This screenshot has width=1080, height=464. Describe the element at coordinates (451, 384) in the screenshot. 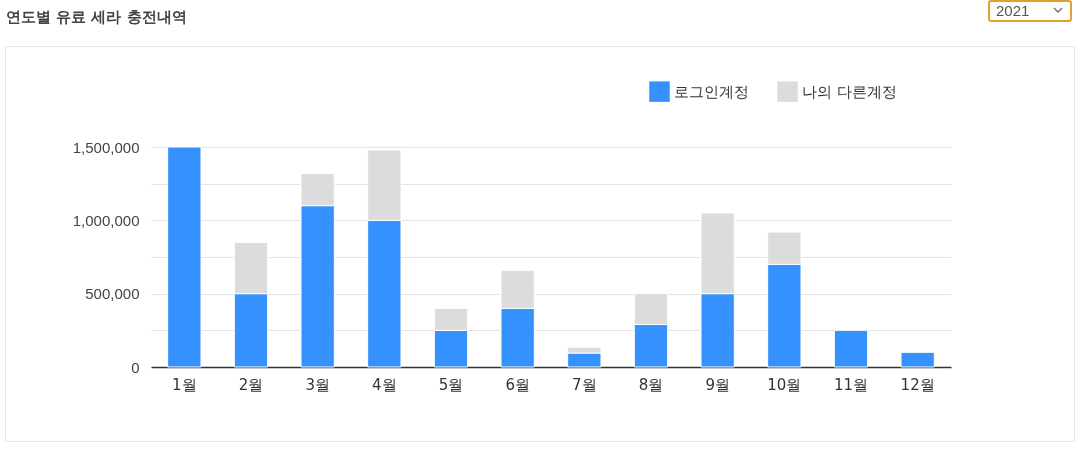

I see `x-tick-label: 5월` at that location.